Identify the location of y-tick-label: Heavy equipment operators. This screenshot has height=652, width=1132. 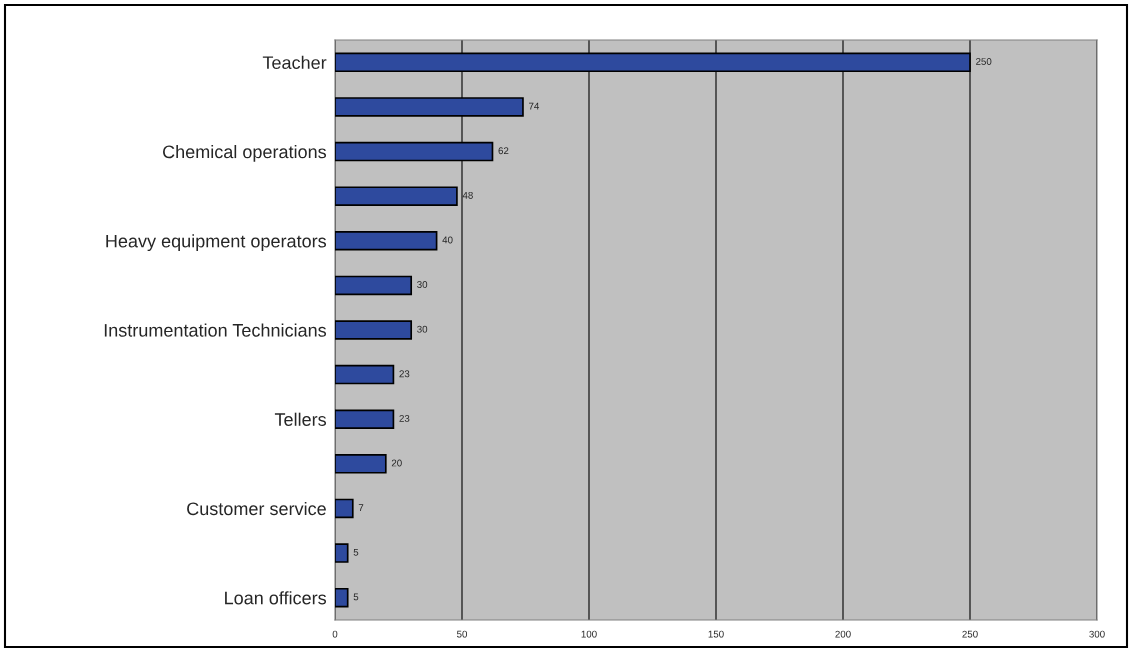
(216, 243).